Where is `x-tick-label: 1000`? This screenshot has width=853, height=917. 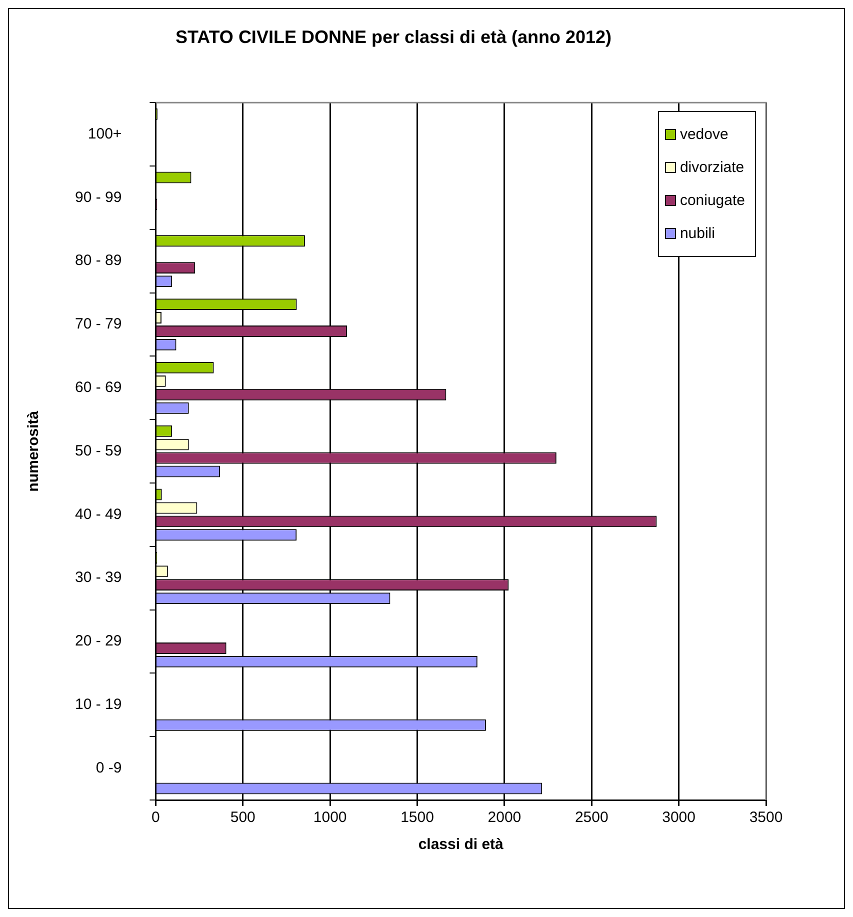 x-tick-label: 1000 is located at coordinates (330, 817).